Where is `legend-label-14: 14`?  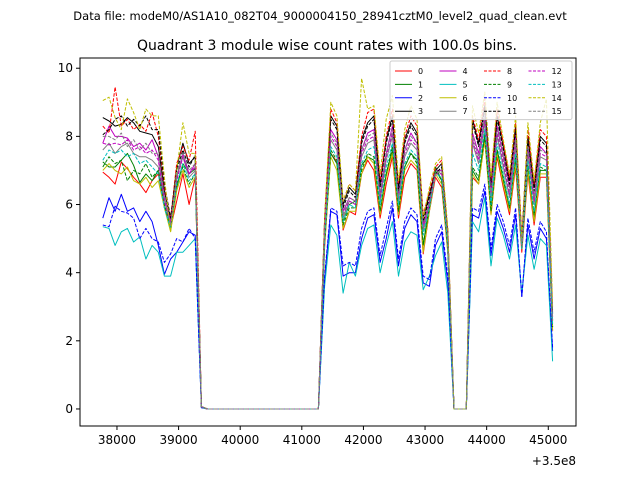 legend-label-14: 14 is located at coordinates (557, 98).